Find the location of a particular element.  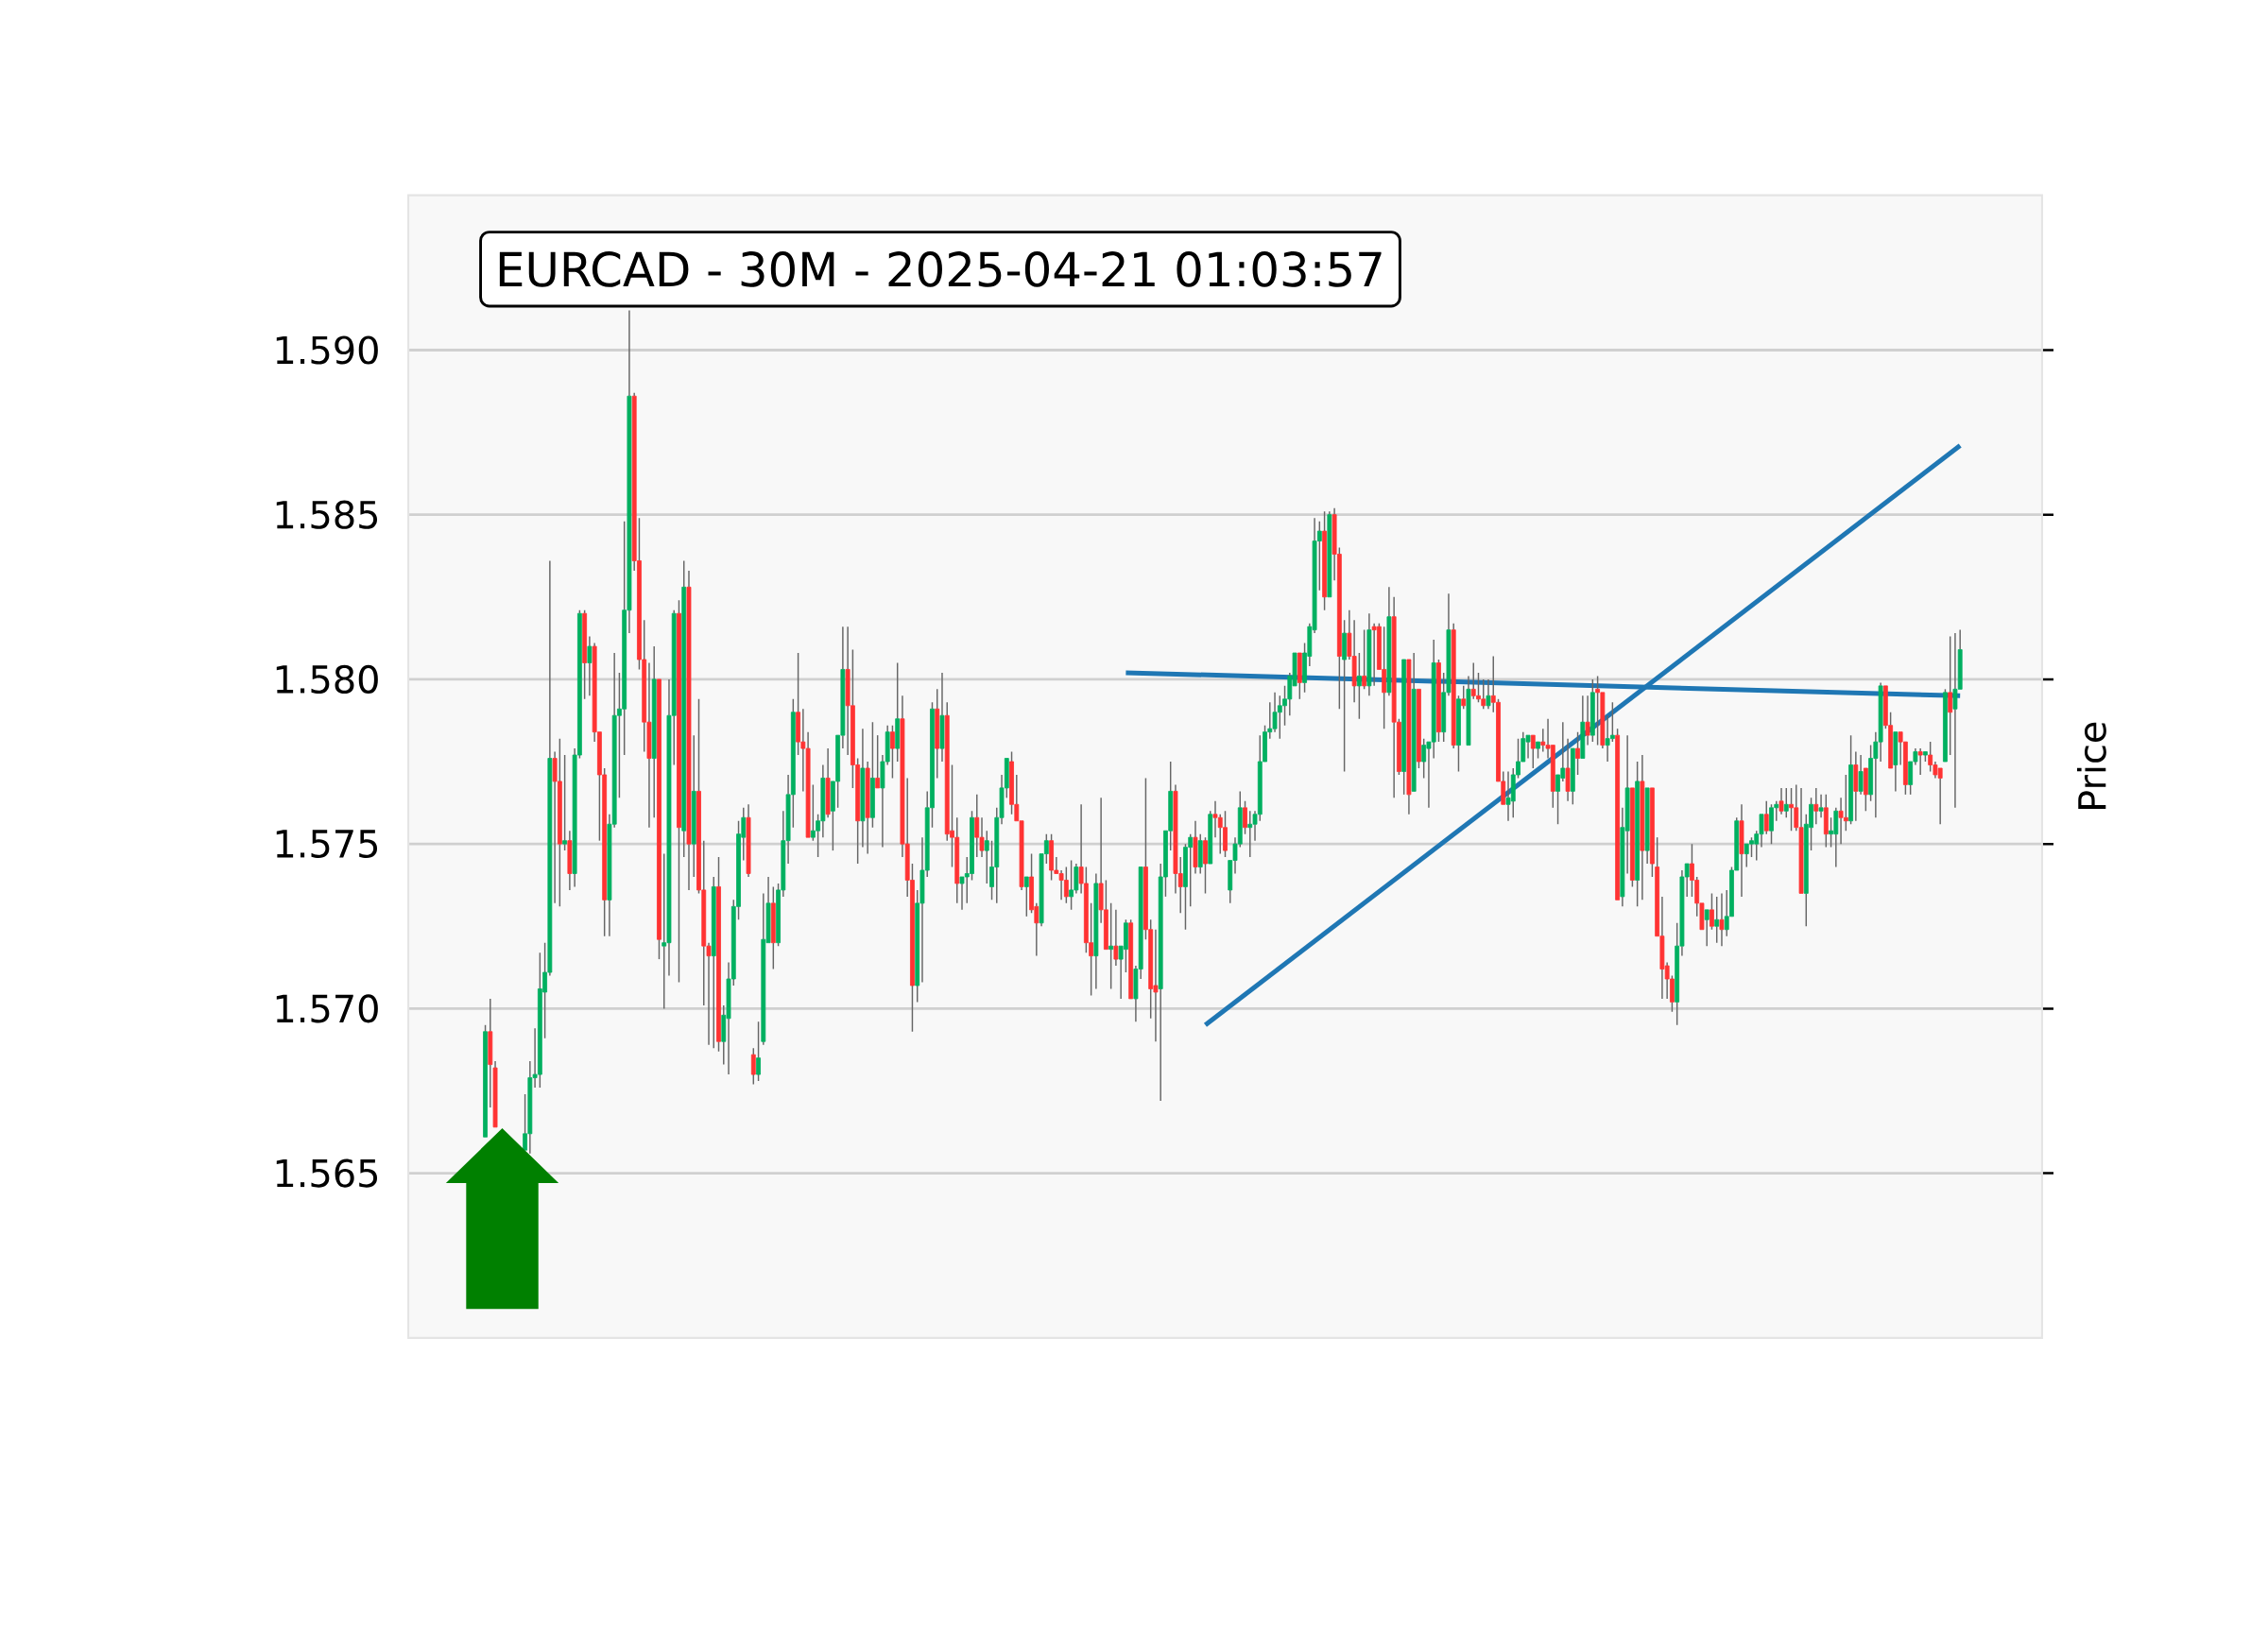

y-tick-label: 1.585 is located at coordinates (327, 514).